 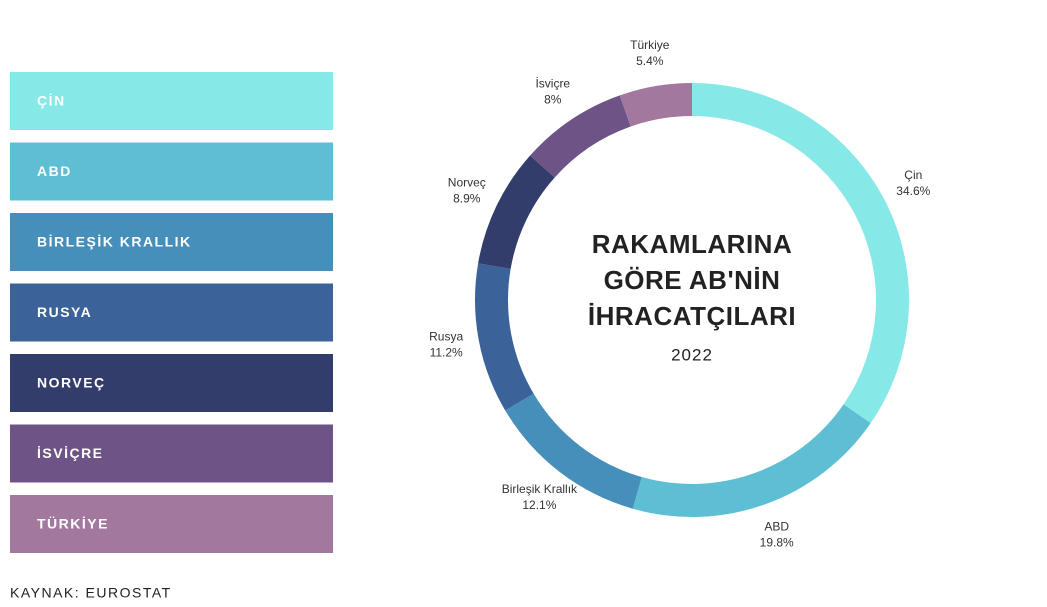 I want to click on legend-label: İSVİÇRE, so click(x=70, y=453).